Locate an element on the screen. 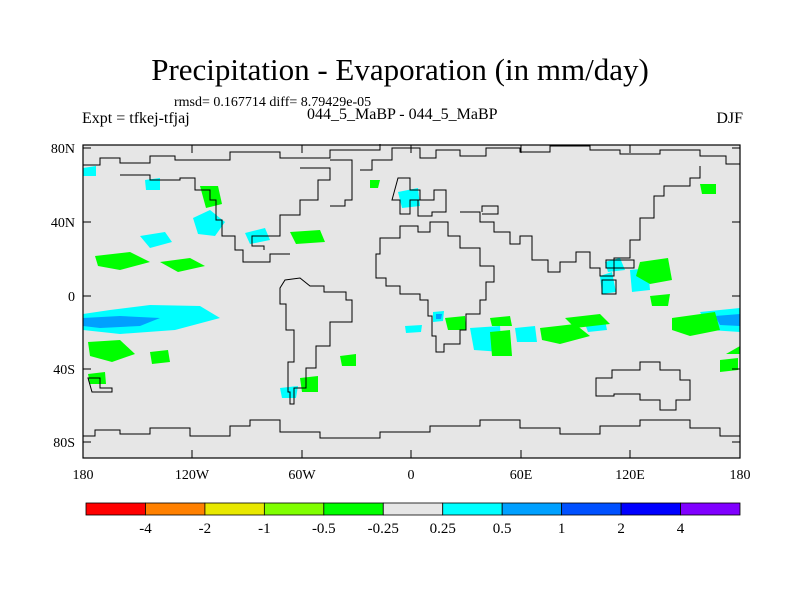  lat-tick-label: 40S is located at coordinates (64, 370).